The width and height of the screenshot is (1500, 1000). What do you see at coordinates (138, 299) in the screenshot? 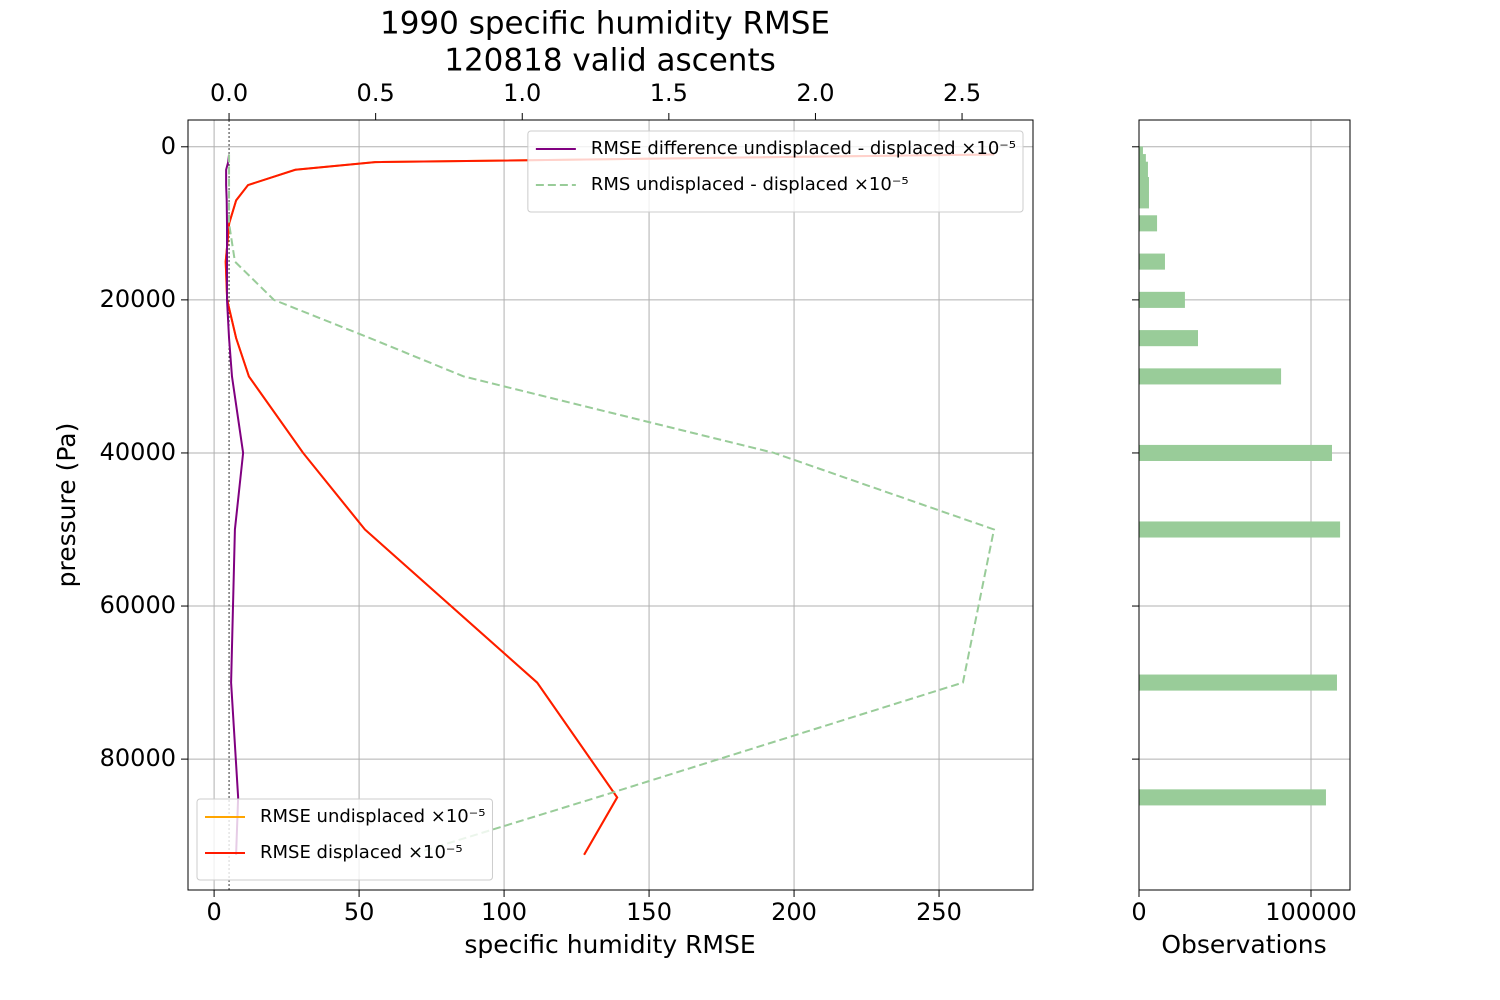
I see `y-tick-label: 20000` at bounding box center [138, 299].